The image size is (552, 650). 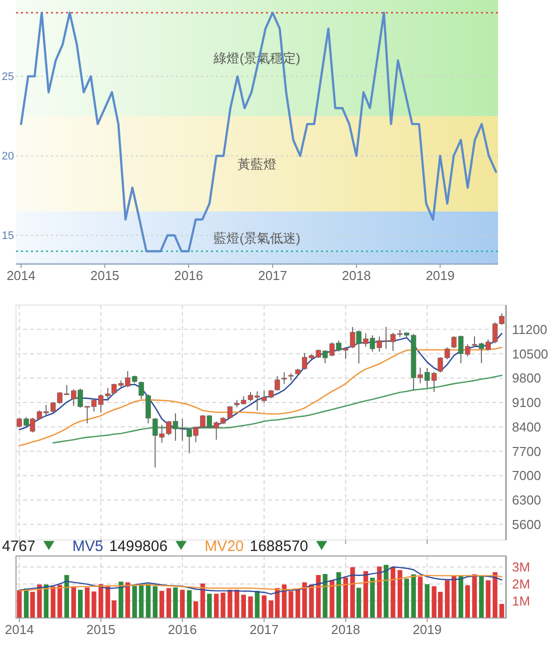 I want to click on y-tick-label: 6300, so click(x=526, y=500).